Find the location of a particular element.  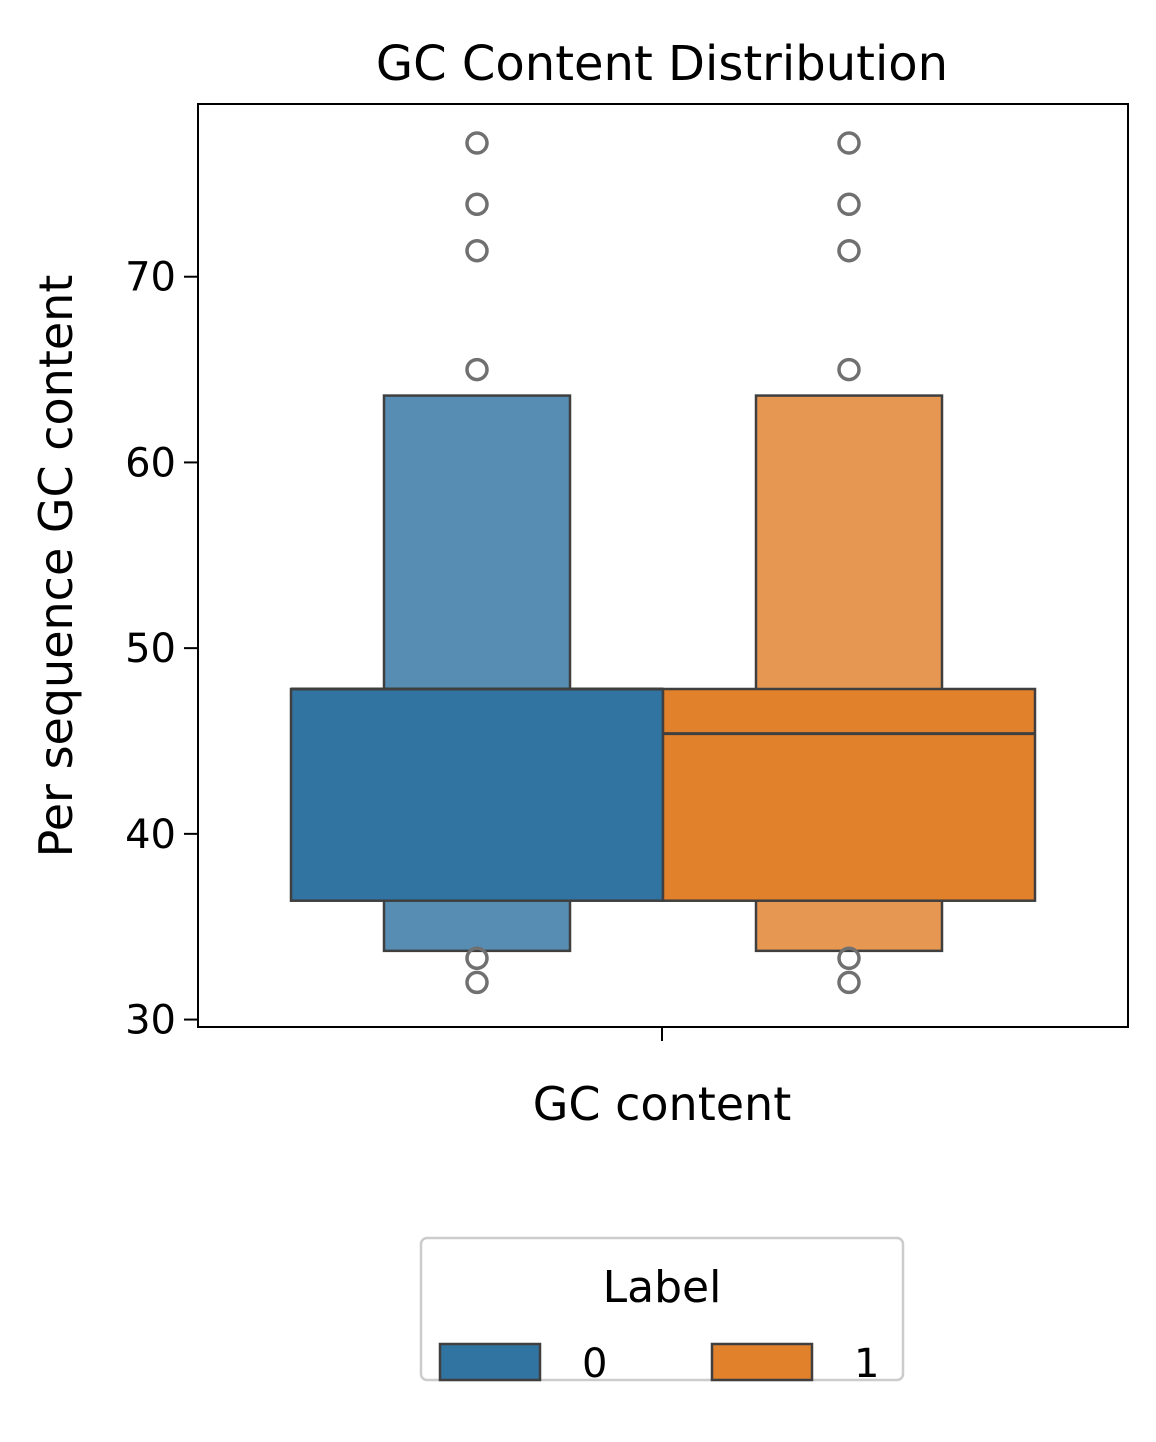

y-tick-label: 60 is located at coordinates (150, 463).